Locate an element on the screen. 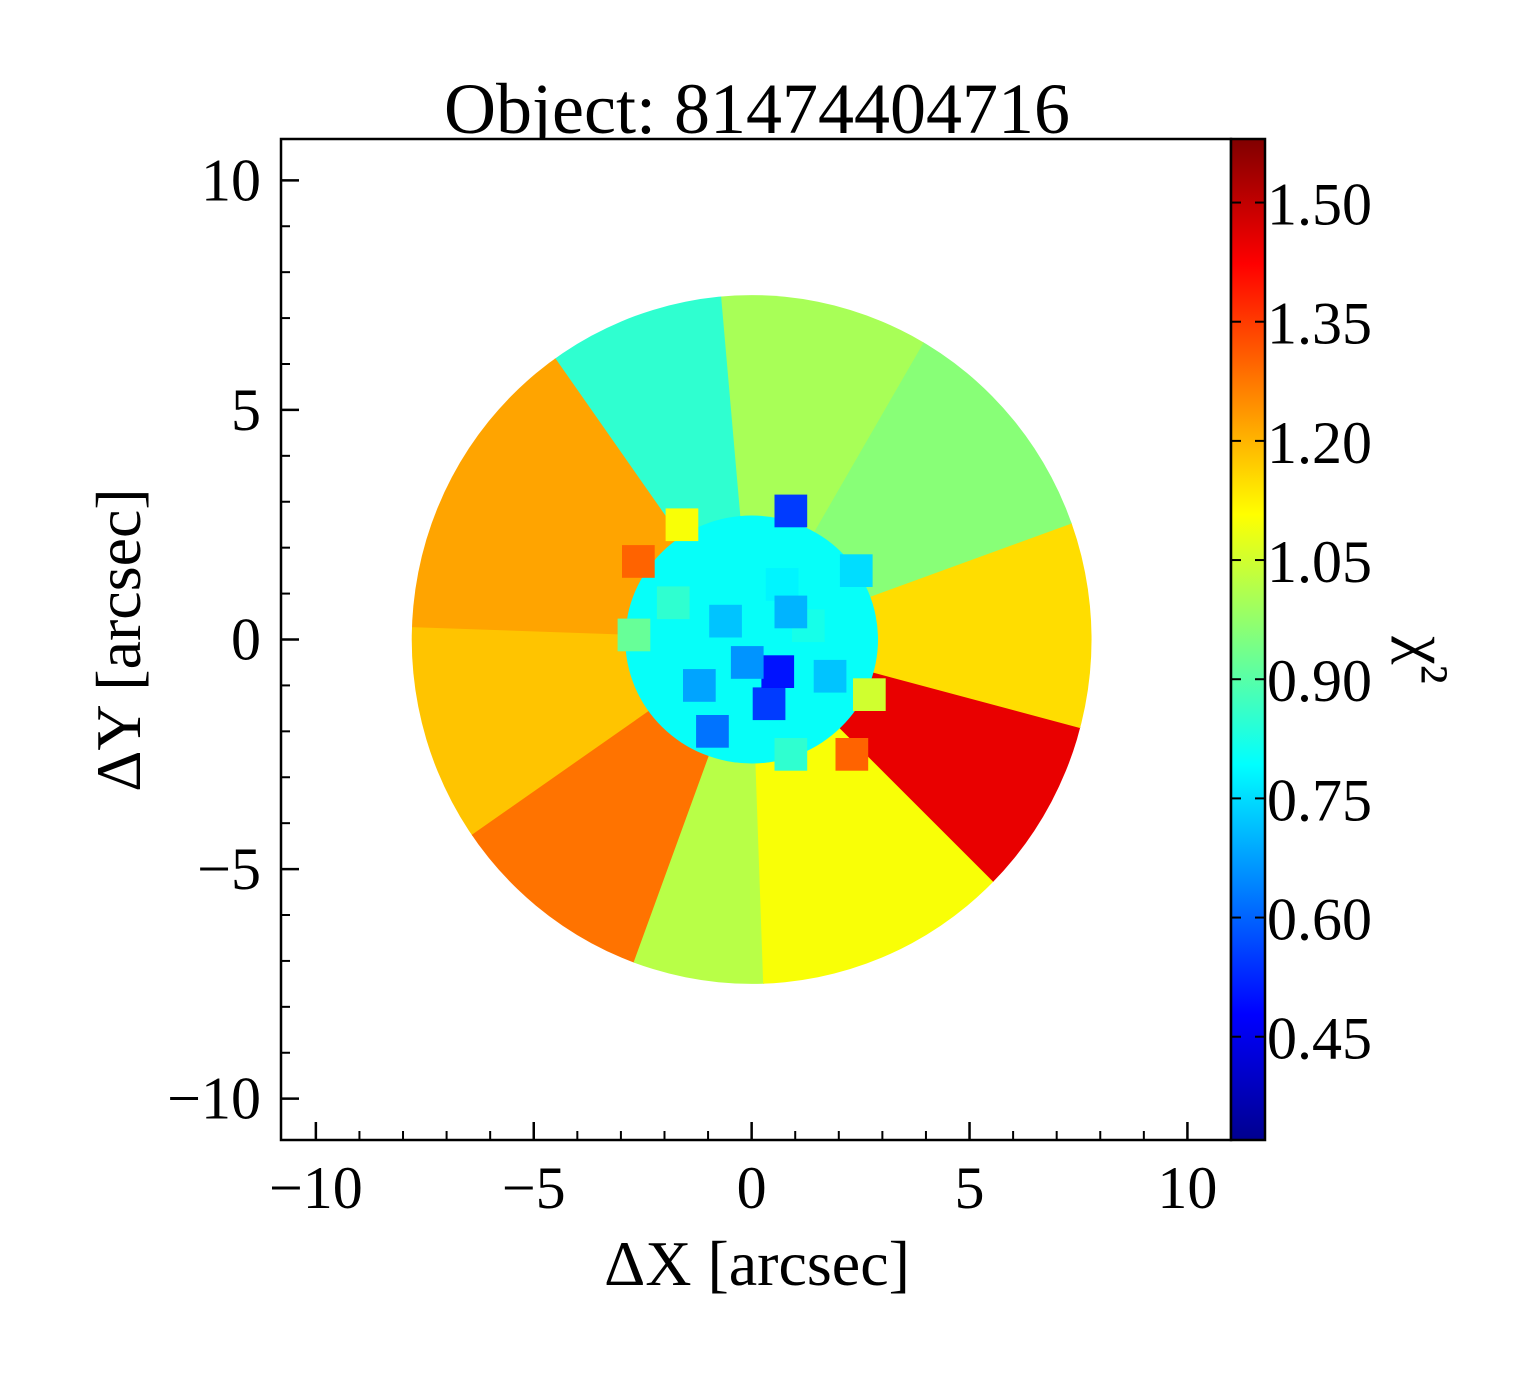 This screenshot has width=1540, height=1375. y-tick-label: 5 is located at coordinates (246, 410).